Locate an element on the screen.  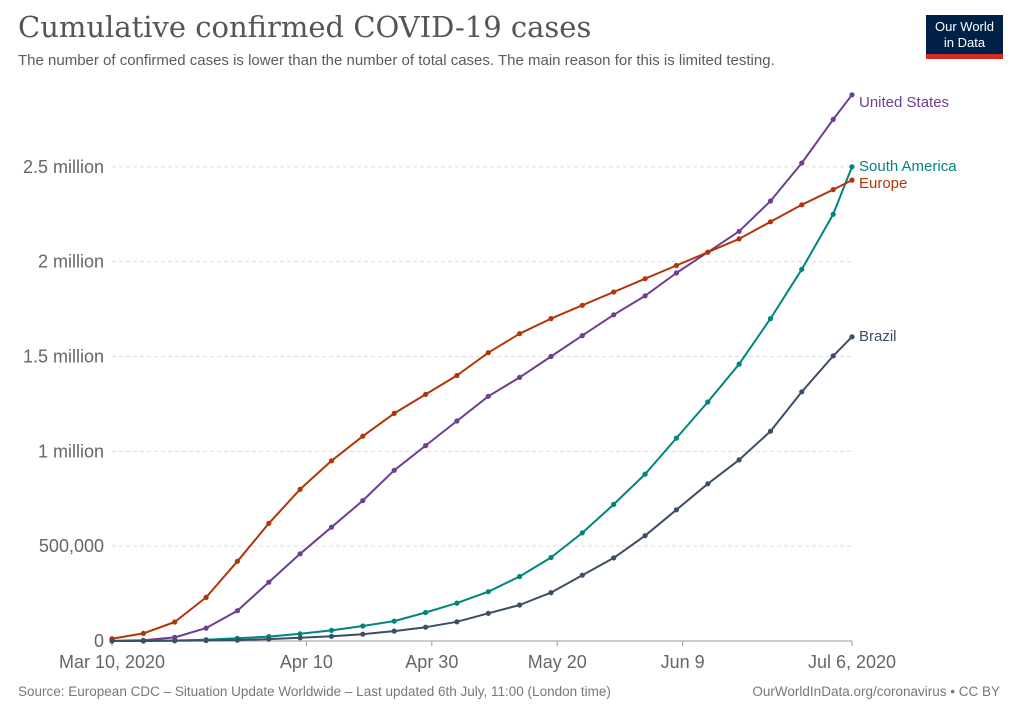
logo-line-2: in Data is located at coordinates (964, 42).